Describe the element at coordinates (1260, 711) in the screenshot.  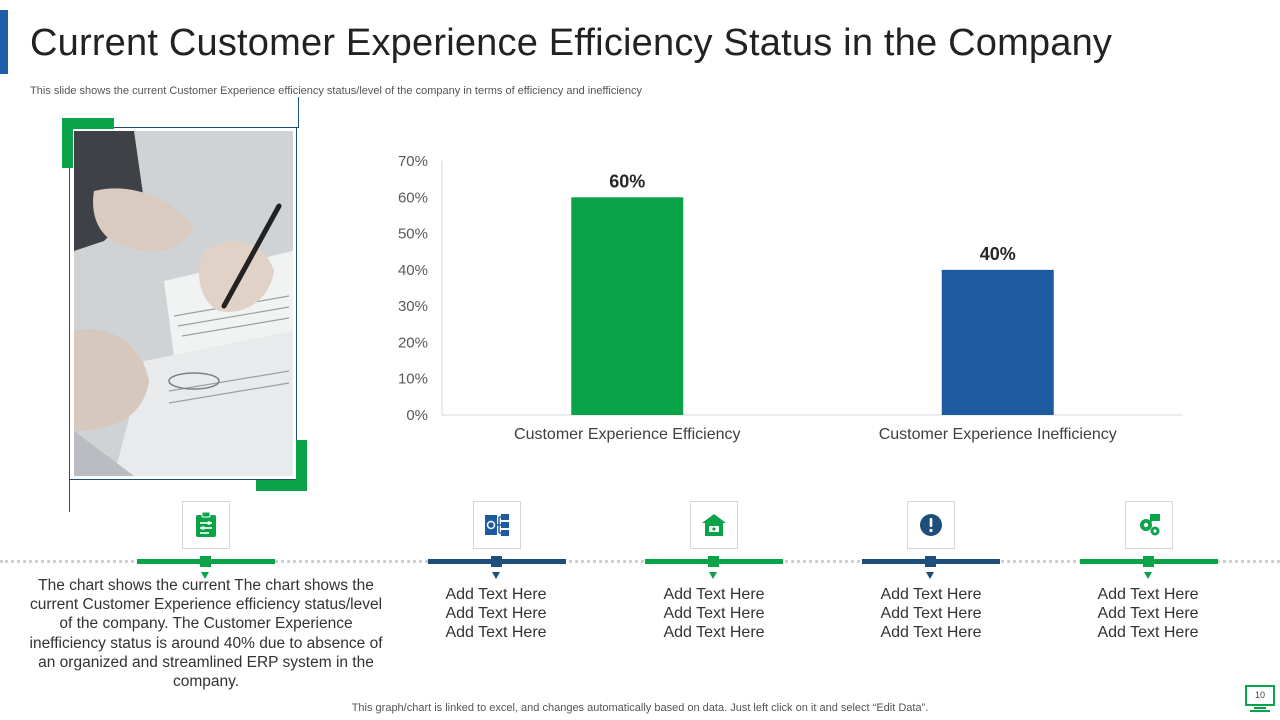
I see `monitor-base` at that location.